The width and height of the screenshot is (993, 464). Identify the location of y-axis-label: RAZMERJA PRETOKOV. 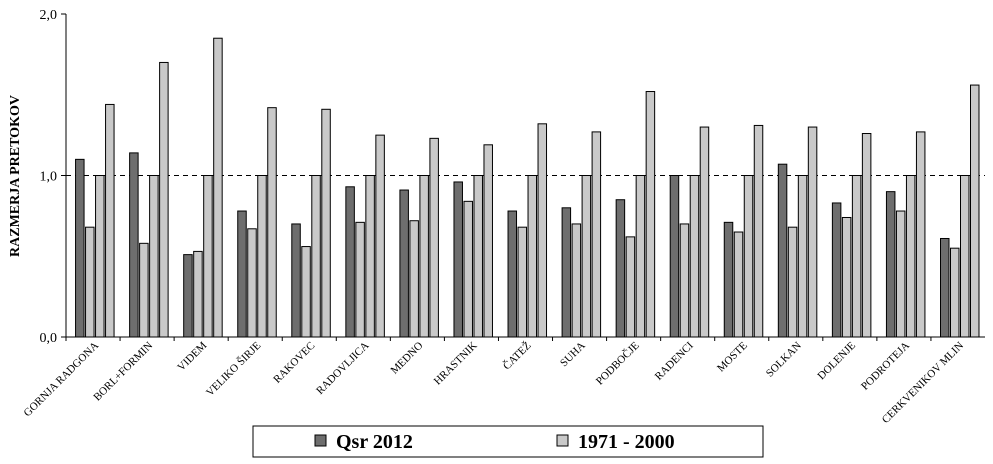
(15, 176).